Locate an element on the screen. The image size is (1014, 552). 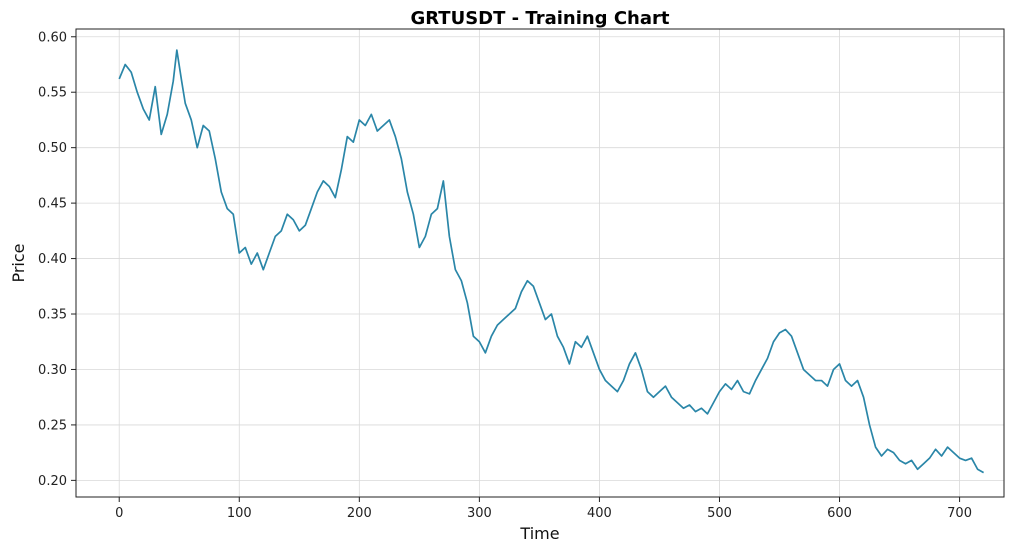
y-tick-label: 0.55 is located at coordinates (52, 93).